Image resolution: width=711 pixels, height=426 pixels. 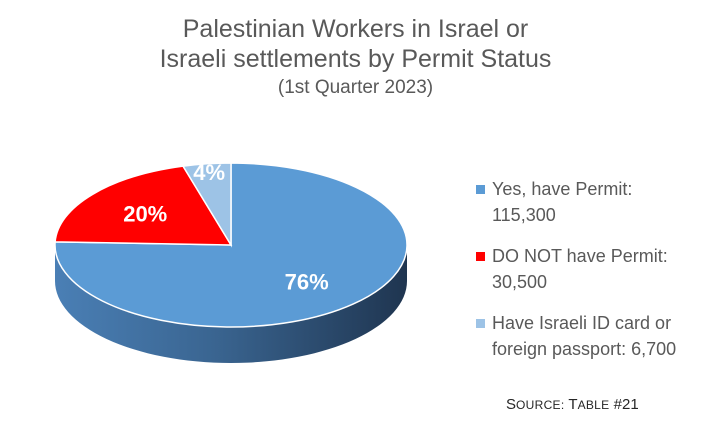 What do you see at coordinates (626, 404) in the screenshot?
I see `source-table-number: #21` at bounding box center [626, 404].